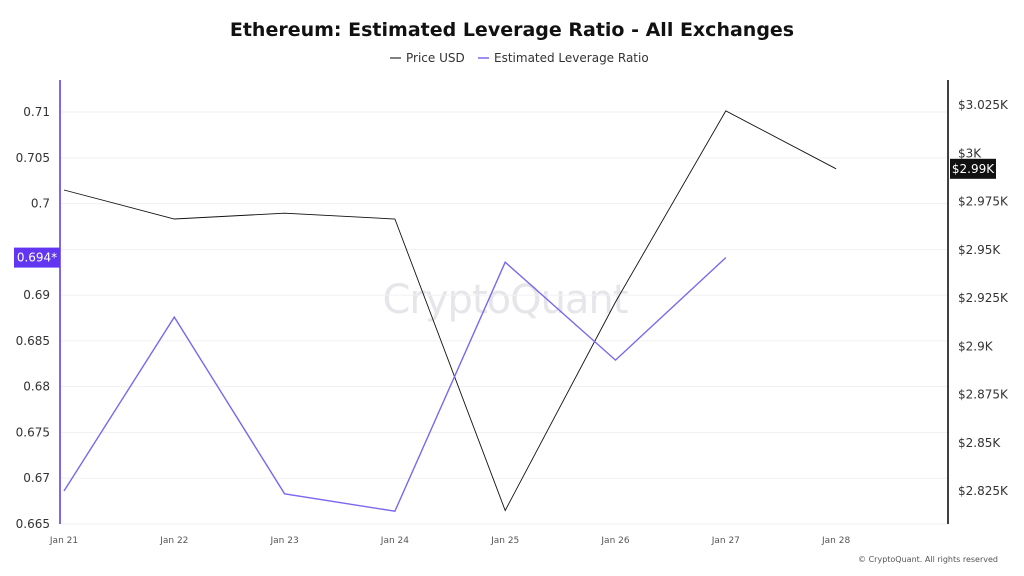 The width and height of the screenshot is (1024, 576). I want to click on right-tick-label: $2.9K, so click(976, 346).